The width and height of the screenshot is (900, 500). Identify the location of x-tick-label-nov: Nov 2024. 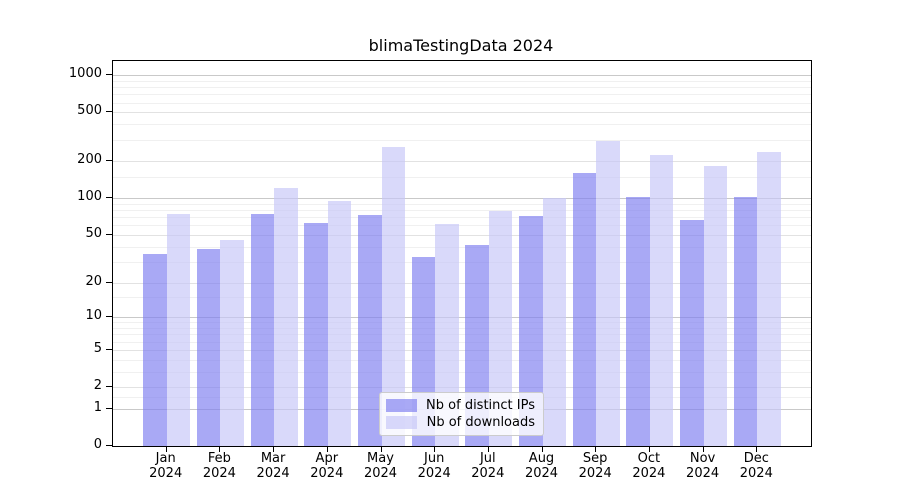
(703, 466).